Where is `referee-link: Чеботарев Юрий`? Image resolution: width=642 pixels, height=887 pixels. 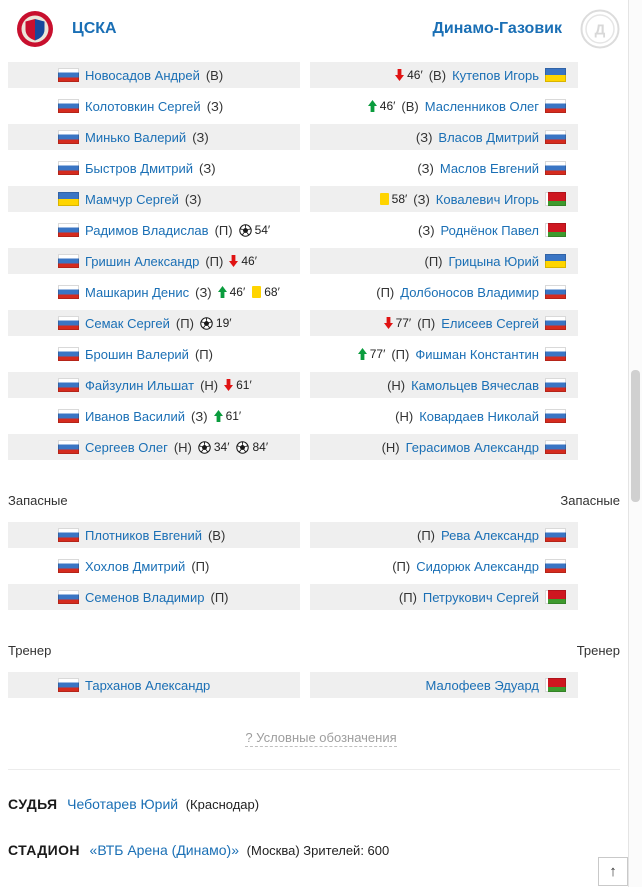 referee-link: Чеботарев Юрий is located at coordinates (123, 804).